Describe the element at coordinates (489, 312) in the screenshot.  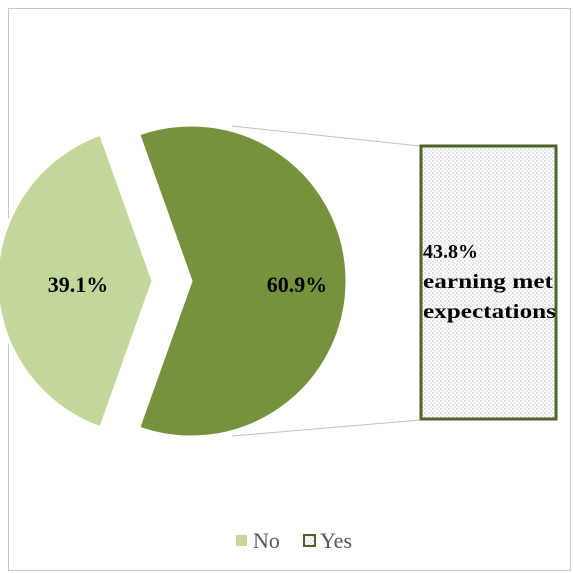
I see `callout-line-3: expectations` at that location.